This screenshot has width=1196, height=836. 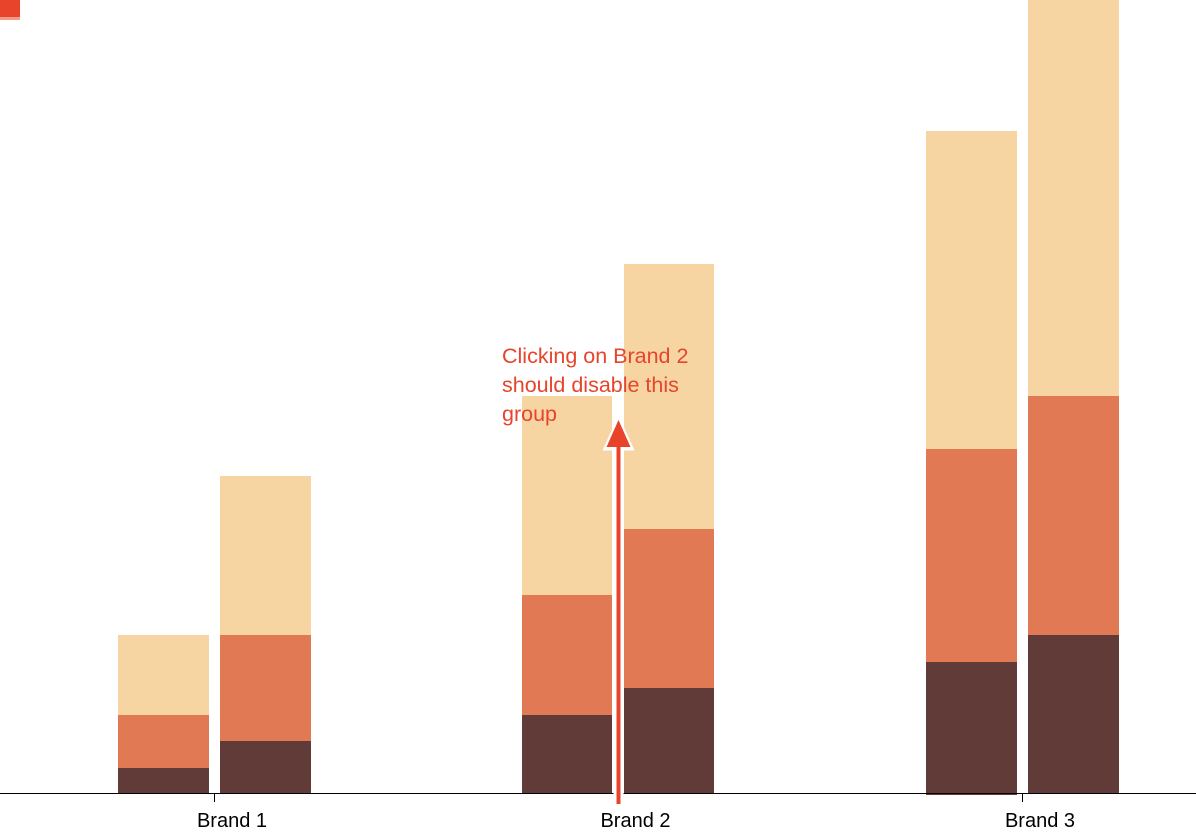 What do you see at coordinates (971, 728) in the screenshot?
I see `bar-segment-bottom-dark-brown-brand-3-left-column` at bounding box center [971, 728].